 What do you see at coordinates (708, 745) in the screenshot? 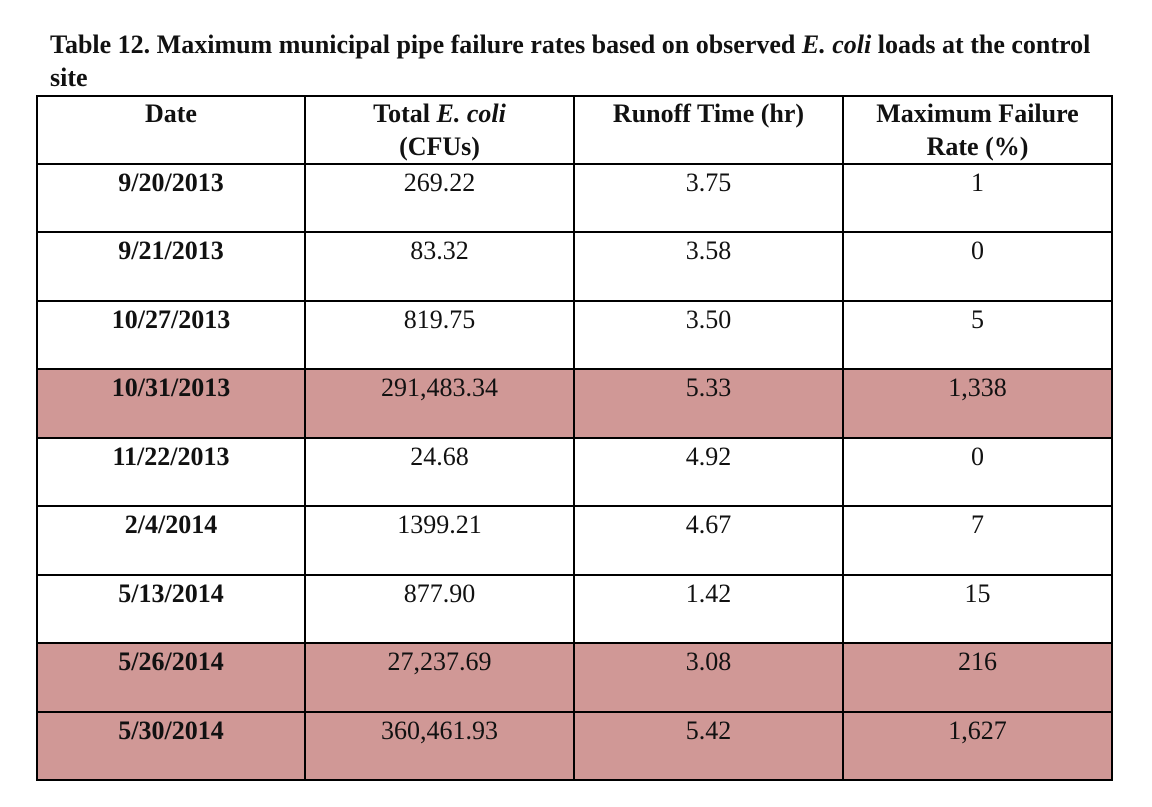
I see `runoff-cell: 5.42` at bounding box center [708, 745].